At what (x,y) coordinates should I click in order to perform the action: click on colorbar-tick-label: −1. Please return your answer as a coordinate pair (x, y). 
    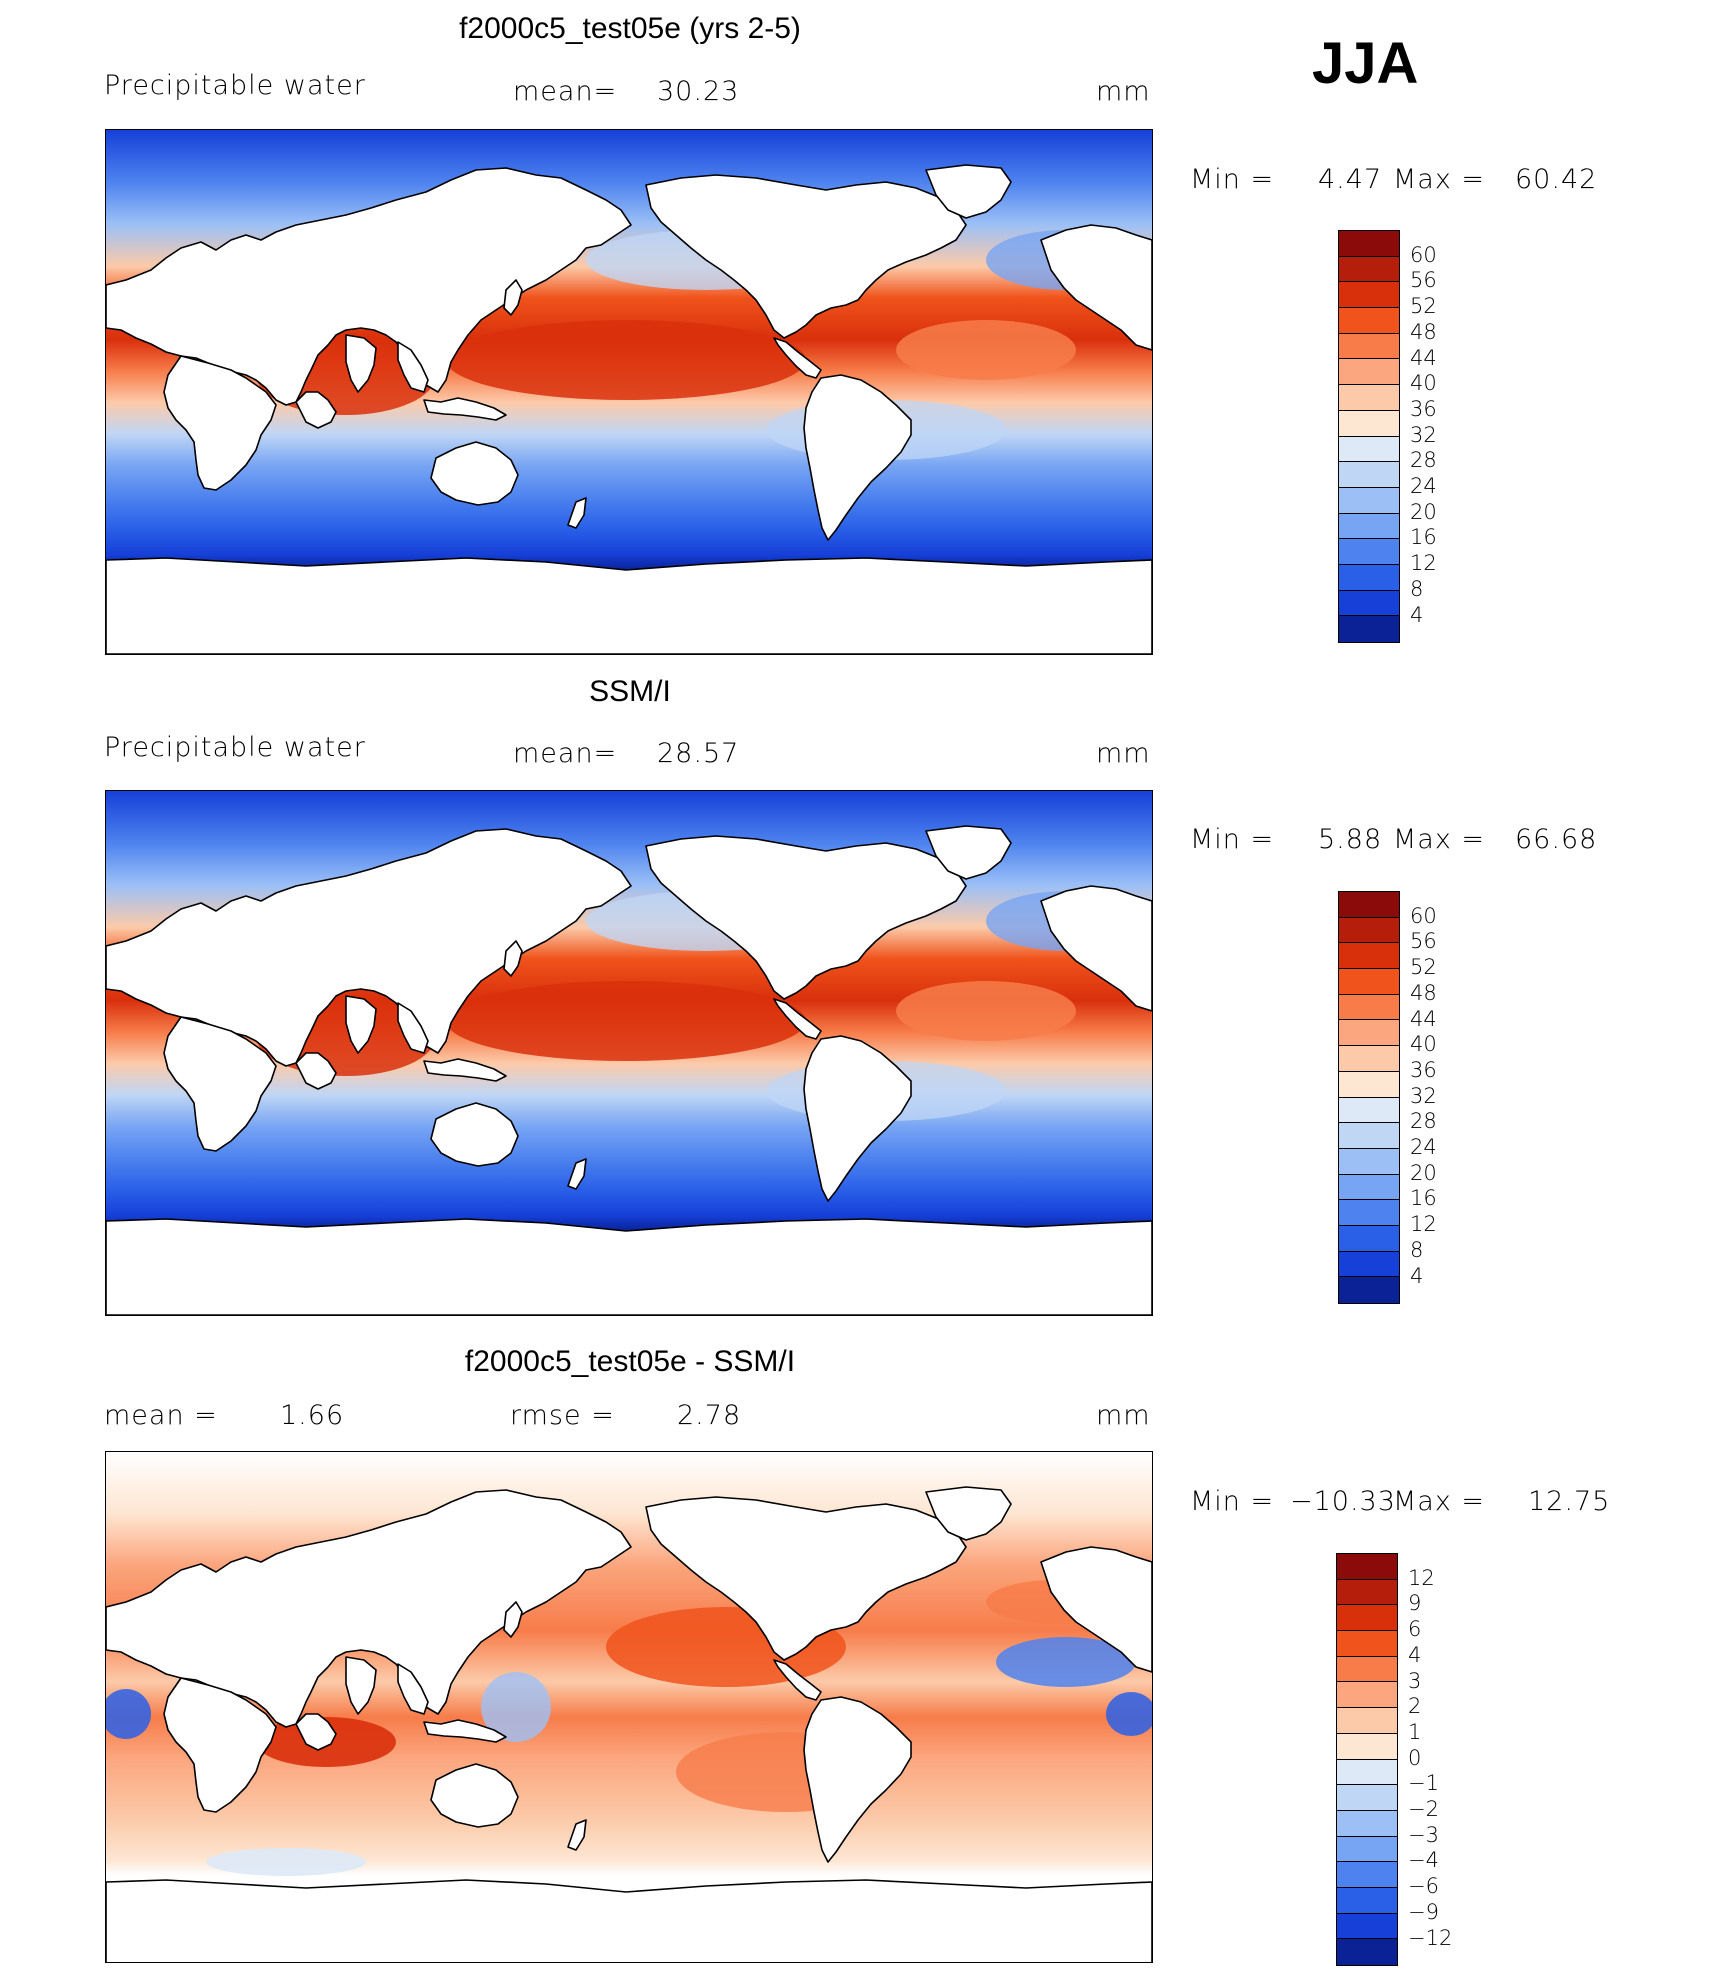
    Looking at the image, I should click on (1423, 1783).